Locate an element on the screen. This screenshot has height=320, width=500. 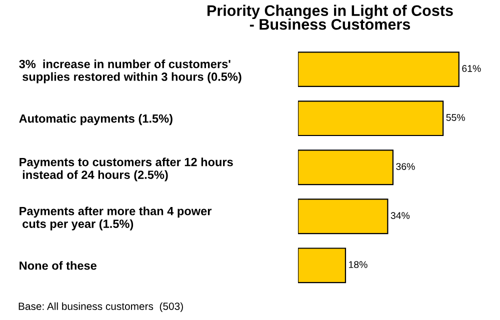
data-label: 55% is located at coordinates (455, 117).